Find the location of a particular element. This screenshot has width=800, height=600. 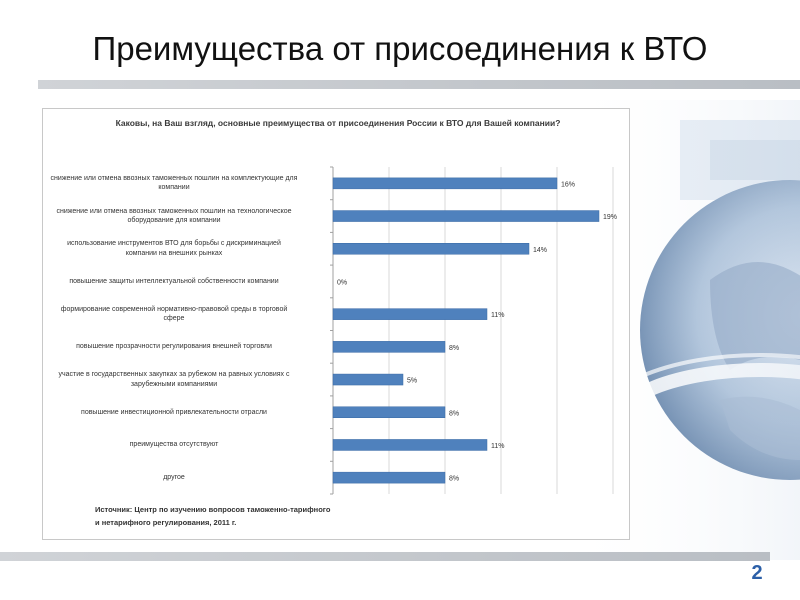

data-label: 14% is located at coordinates (540, 250).